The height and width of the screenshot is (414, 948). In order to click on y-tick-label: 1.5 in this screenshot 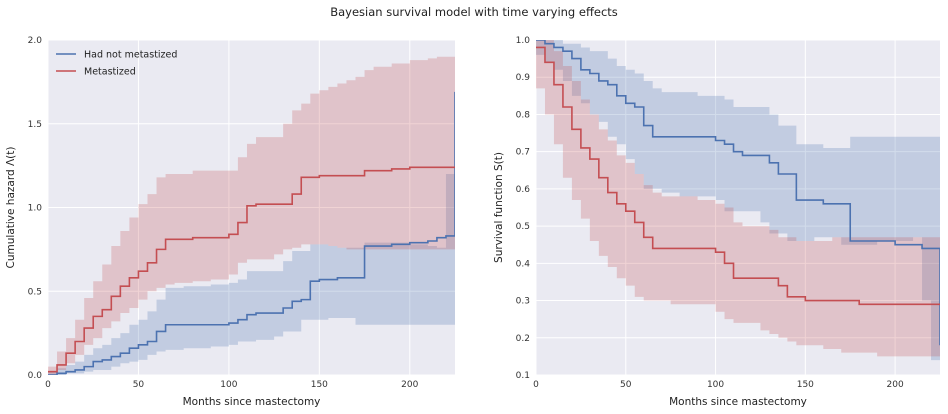, I will do `click(35, 125)`.